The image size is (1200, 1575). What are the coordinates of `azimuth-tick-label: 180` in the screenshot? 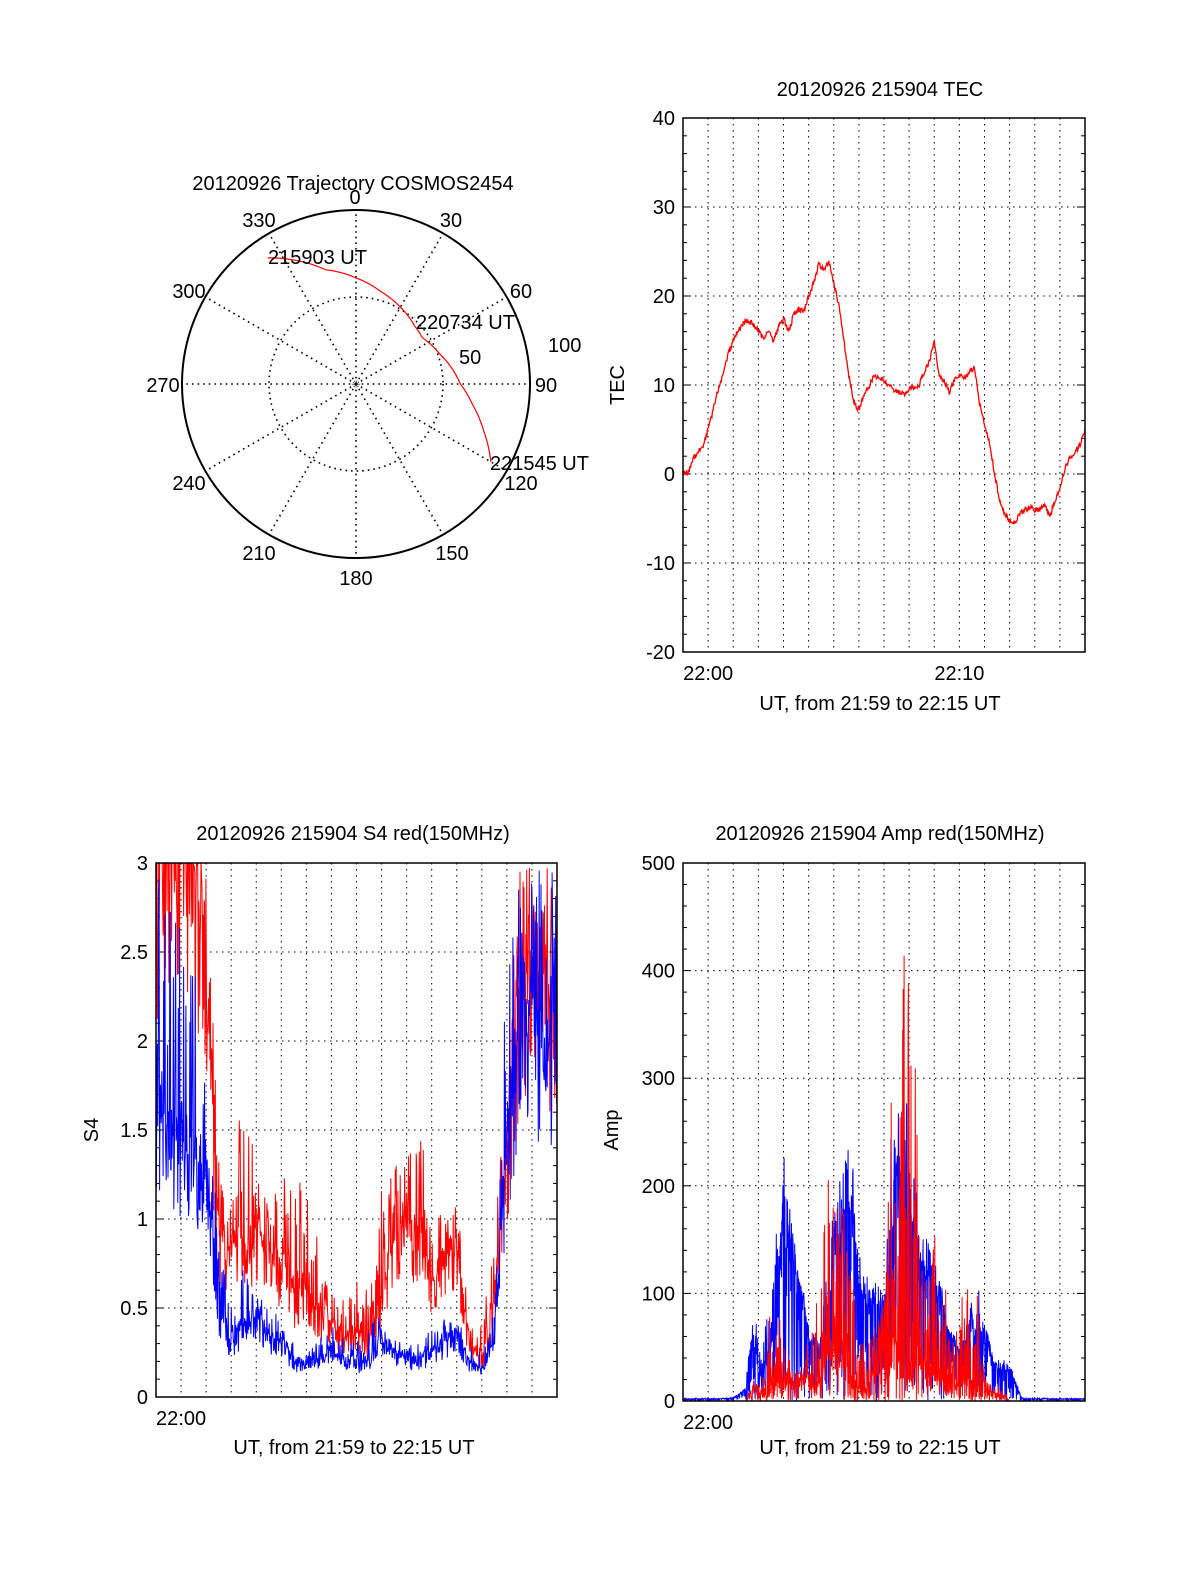 It's located at (355, 579).